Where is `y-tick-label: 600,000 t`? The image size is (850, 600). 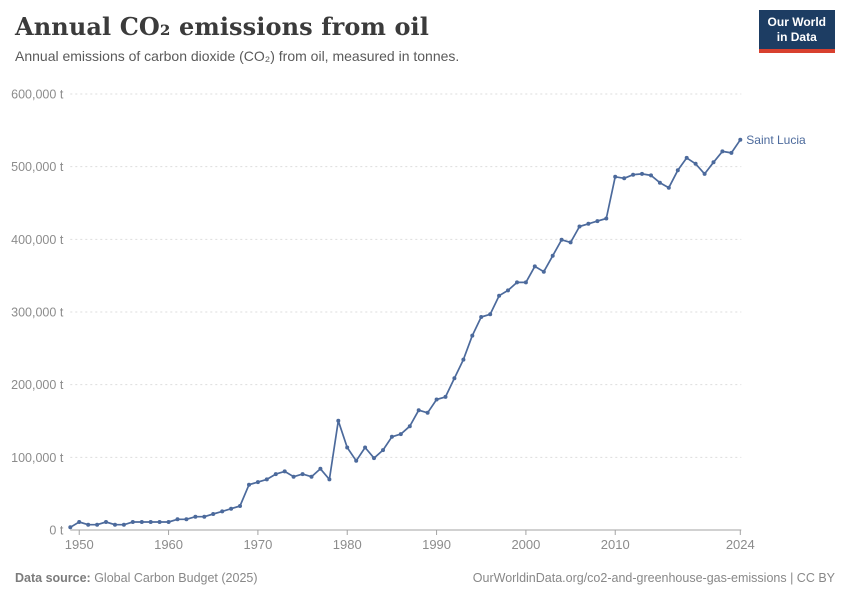
y-tick-label: 600,000 t is located at coordinates (37, 95).